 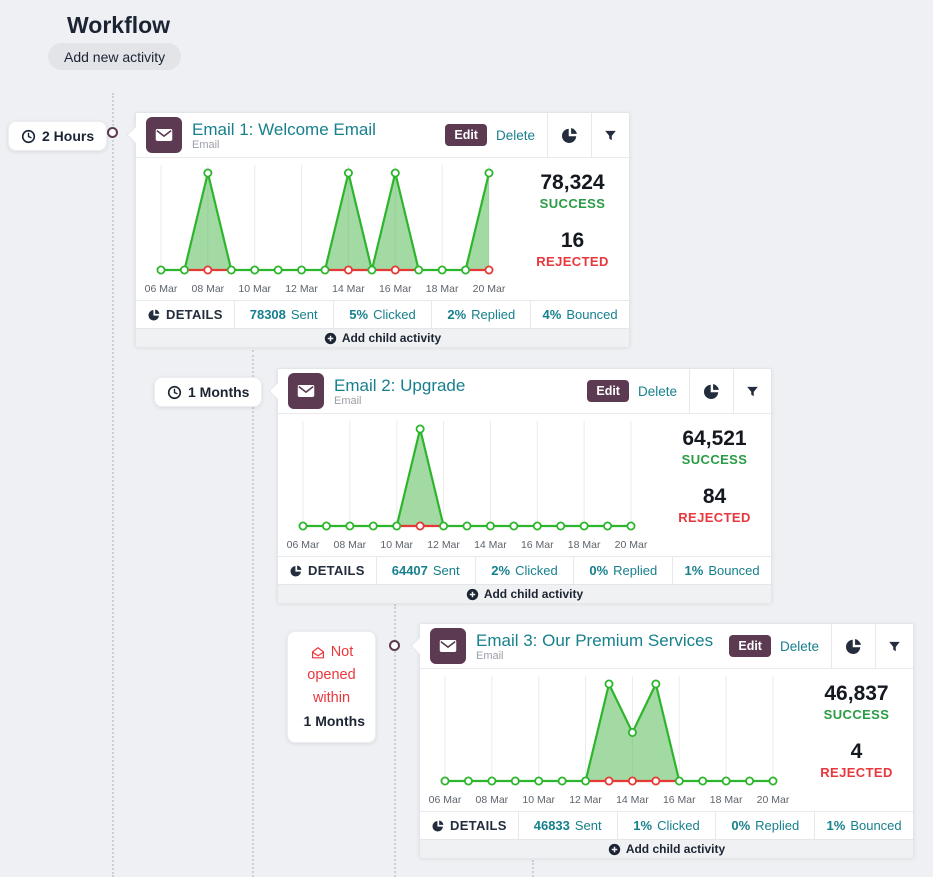 I want to click on card-stats: 46,837 SUCCESS 4 REJECTED, so click(x=856, y=740).